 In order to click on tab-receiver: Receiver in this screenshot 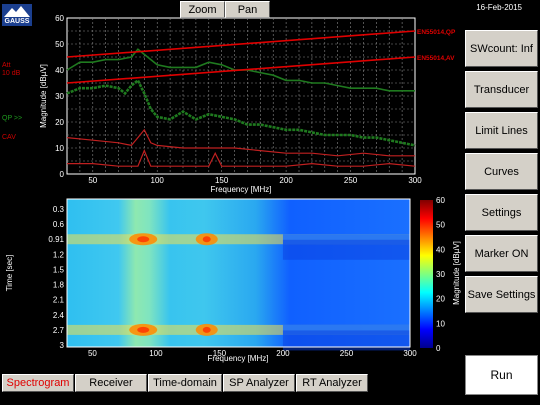, I will do `click(111, 383)`.